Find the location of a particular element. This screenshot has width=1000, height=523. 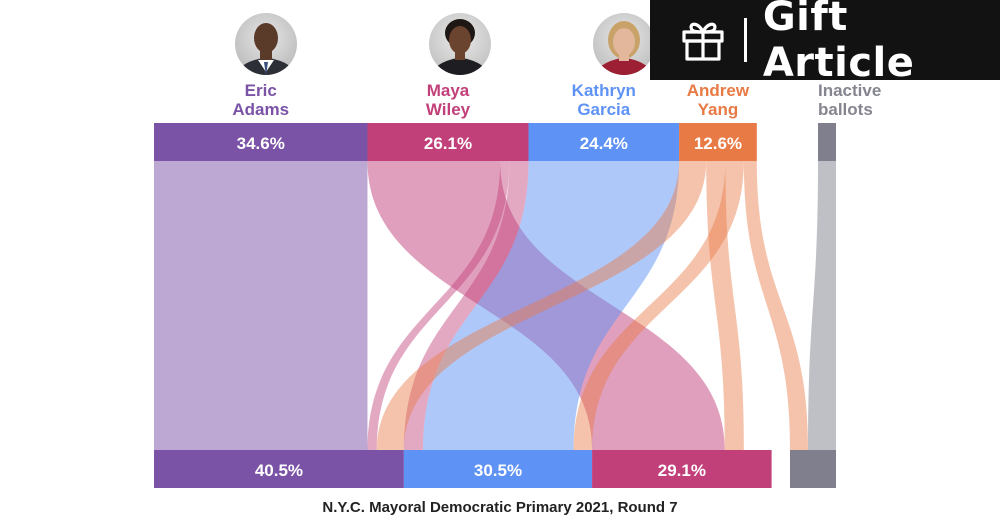

bottom-bar-eric-adams is located at coordinates (279, 469).